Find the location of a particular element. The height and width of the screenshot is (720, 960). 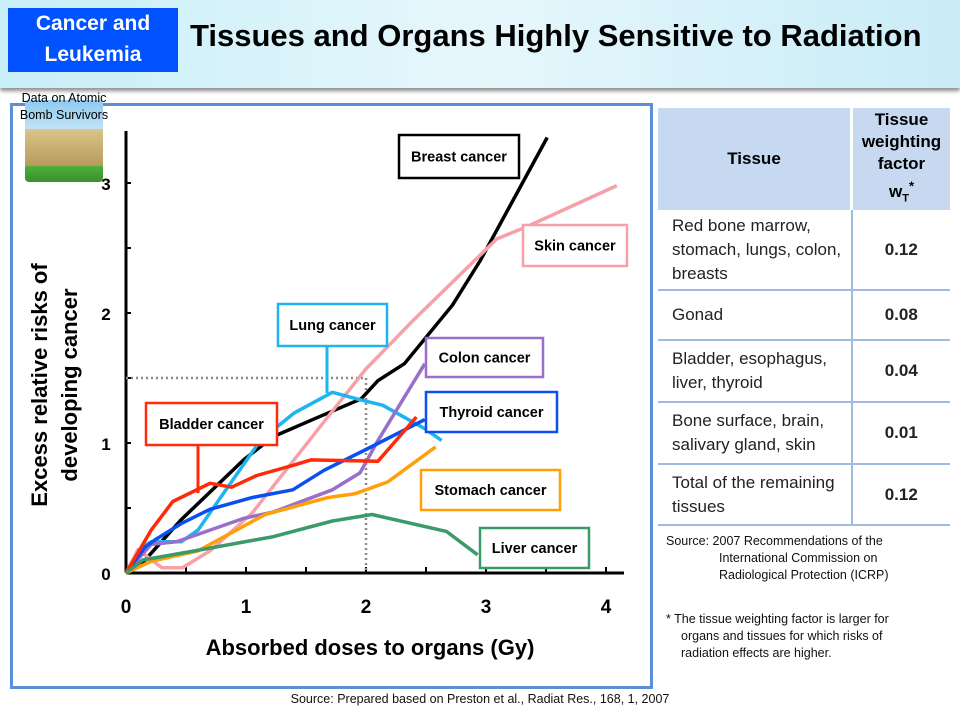

caption-line: Bomb Survivors is located at coordinates (64, 115).